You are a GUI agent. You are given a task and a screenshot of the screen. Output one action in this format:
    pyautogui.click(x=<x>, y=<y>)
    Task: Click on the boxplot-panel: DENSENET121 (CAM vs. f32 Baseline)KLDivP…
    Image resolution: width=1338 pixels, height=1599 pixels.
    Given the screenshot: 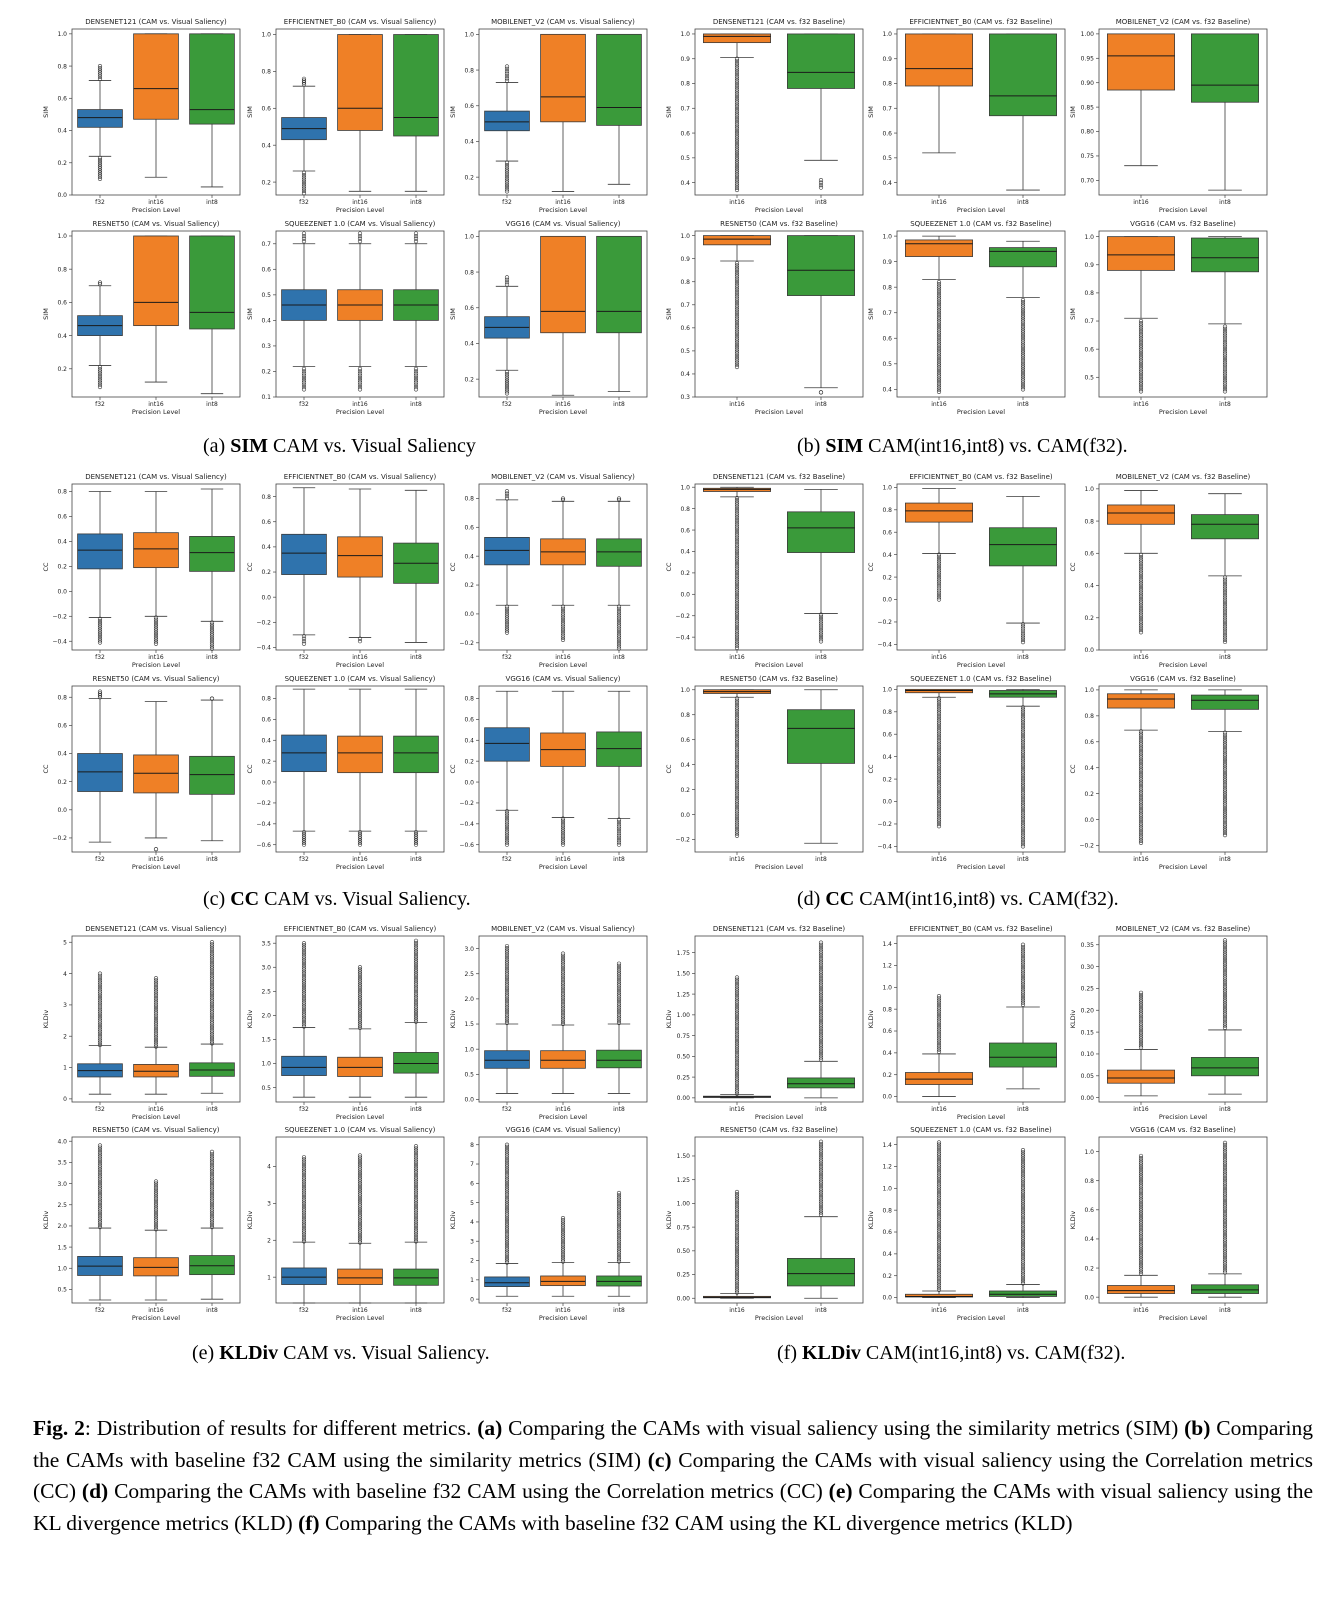 What is the action you would take?
    pyautogui.click(x=764, y=1023)
    